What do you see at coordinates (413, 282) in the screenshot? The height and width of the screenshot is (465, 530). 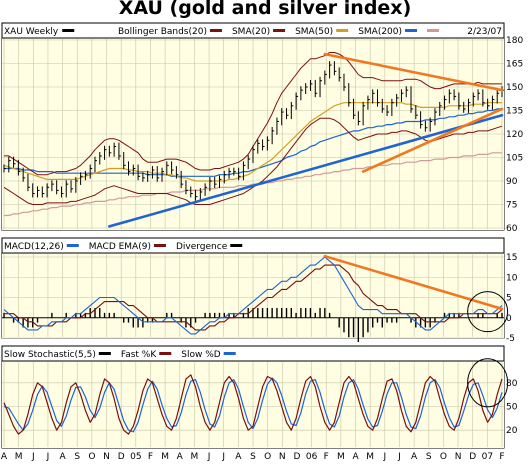 I see `macd-trendline` at bounding box center [413, 282].